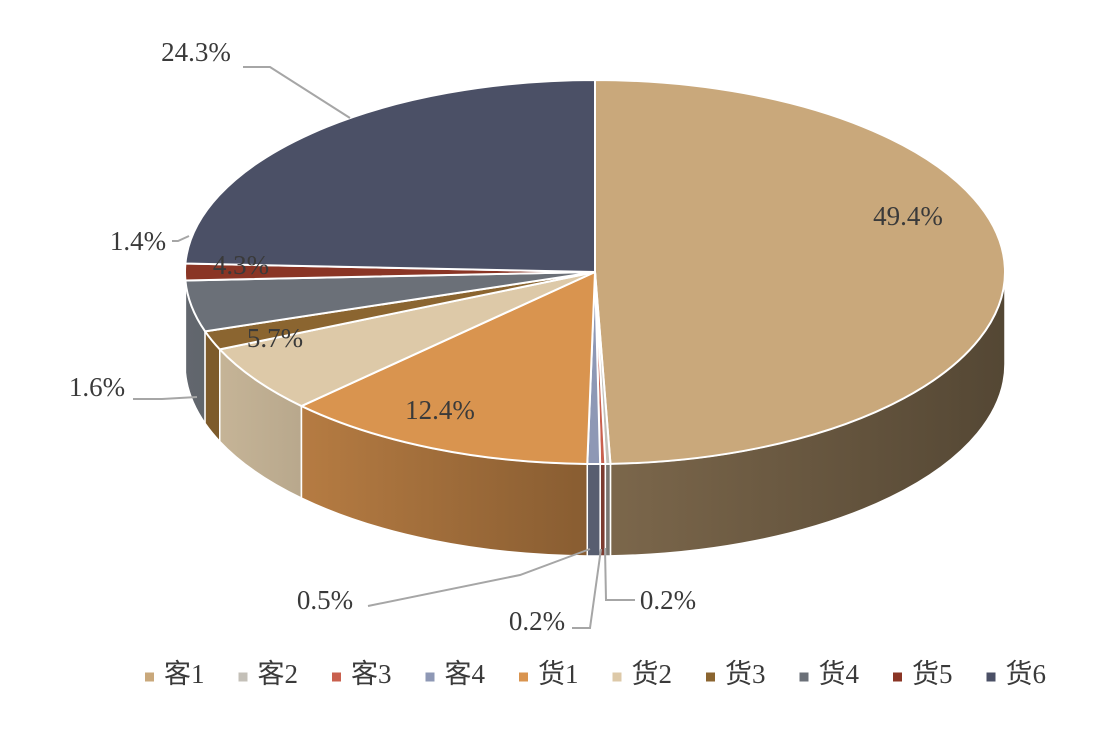  What do you see at coordinates (617, 677) in the screenshot?
I see `legend-swatch-货2` at bounding box center [617, 677].